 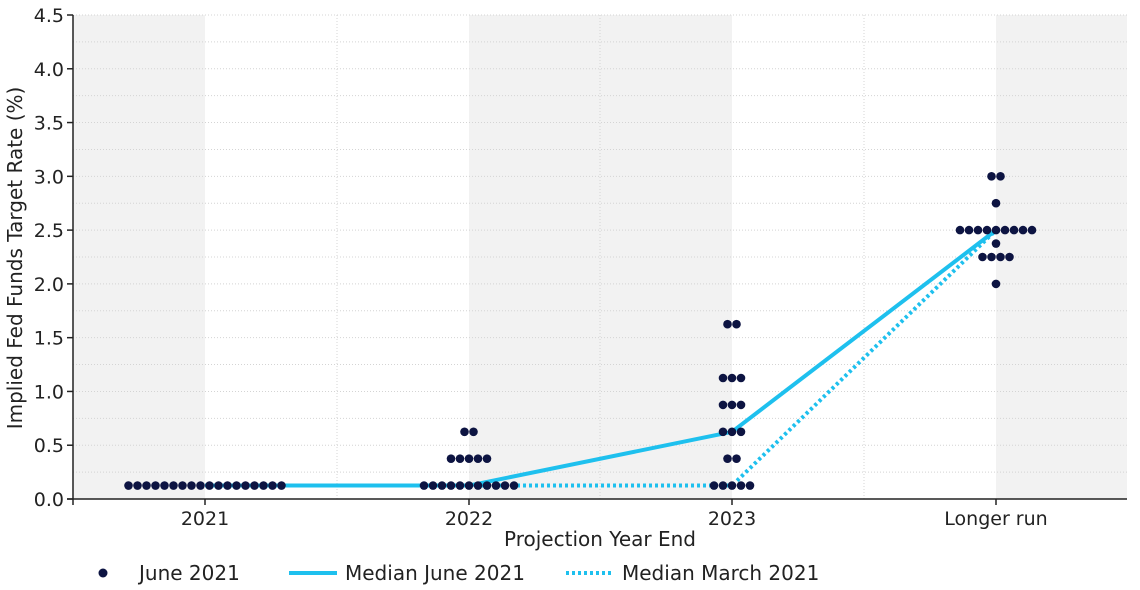 I want to click on y-tick-label: 1.0, so click(x=49, y=392).